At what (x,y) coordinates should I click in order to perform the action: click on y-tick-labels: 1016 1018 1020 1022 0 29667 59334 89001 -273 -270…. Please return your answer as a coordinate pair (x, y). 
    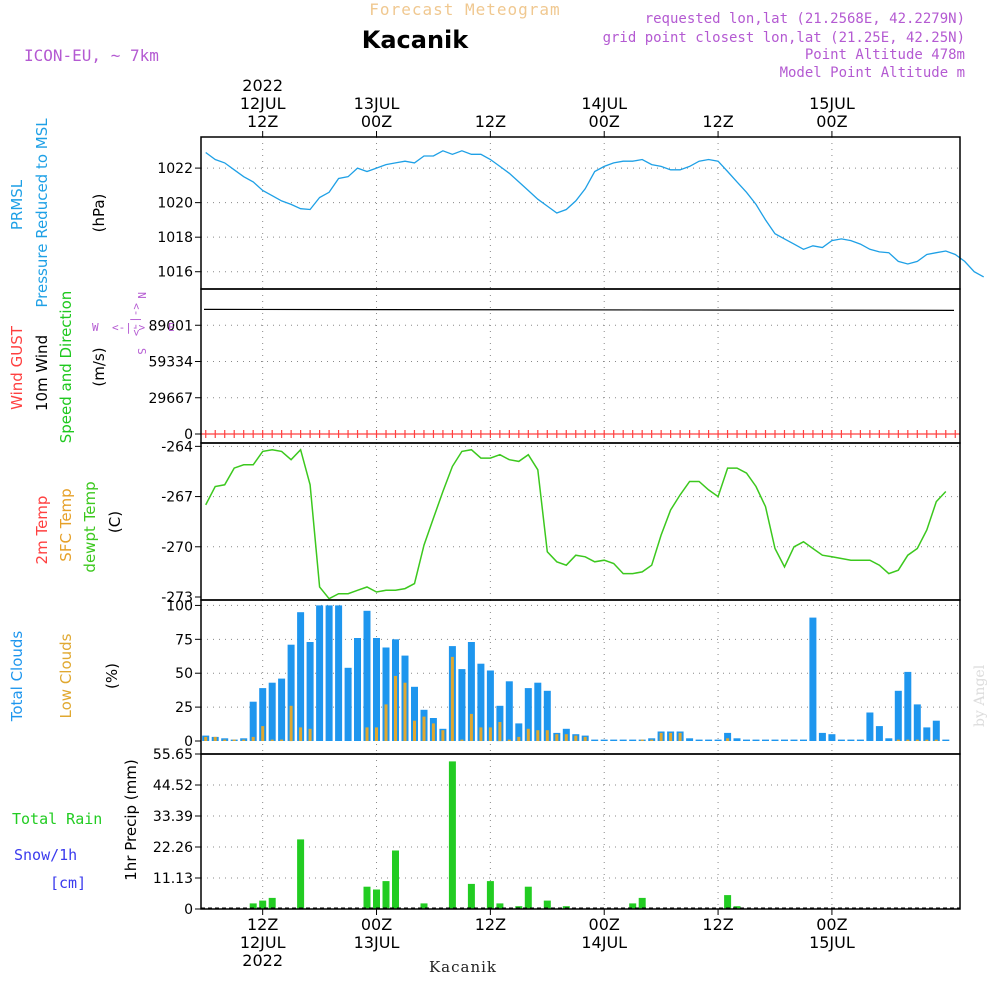
    Looking at the image, I should click on (174, 539).